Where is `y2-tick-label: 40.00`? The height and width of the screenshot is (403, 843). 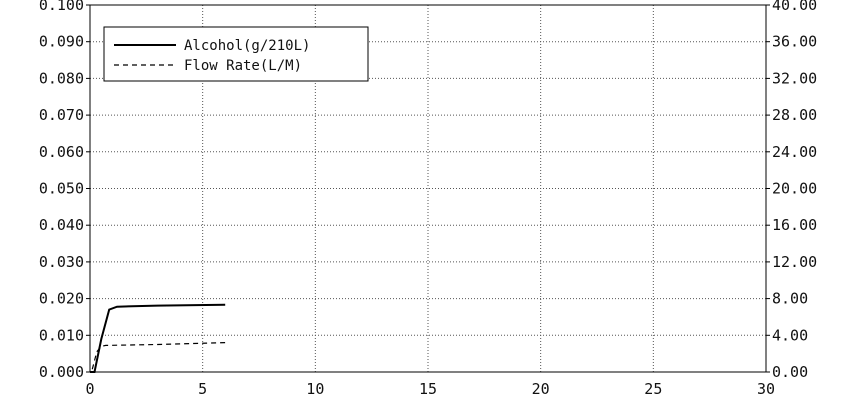
y2-tick-label: 40.00 is located at coordinates (794, 7).